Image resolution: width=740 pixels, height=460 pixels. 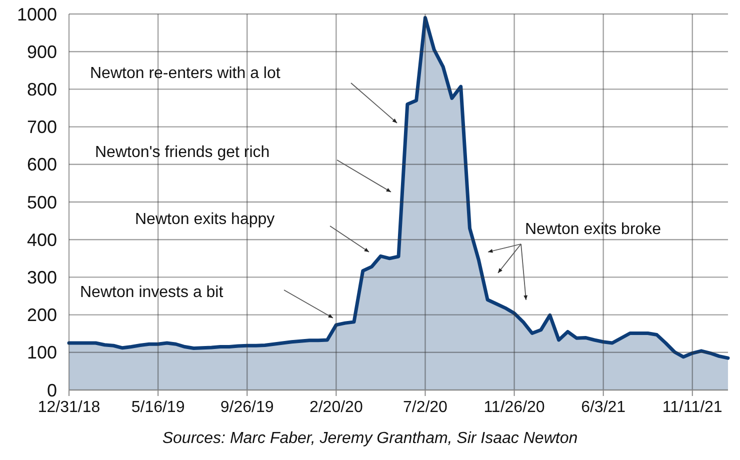 I want to click on x-tick-label: 5/16/19, so click(x=158, y=407).